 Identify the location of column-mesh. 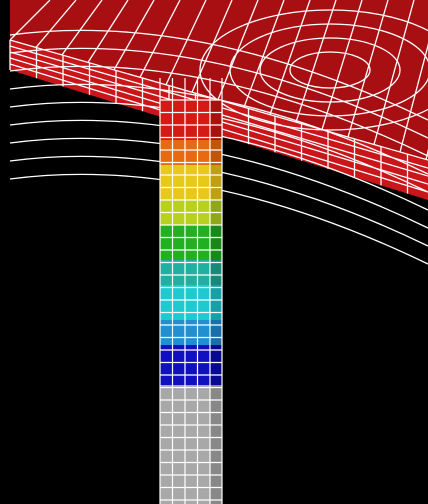
(191, 291).